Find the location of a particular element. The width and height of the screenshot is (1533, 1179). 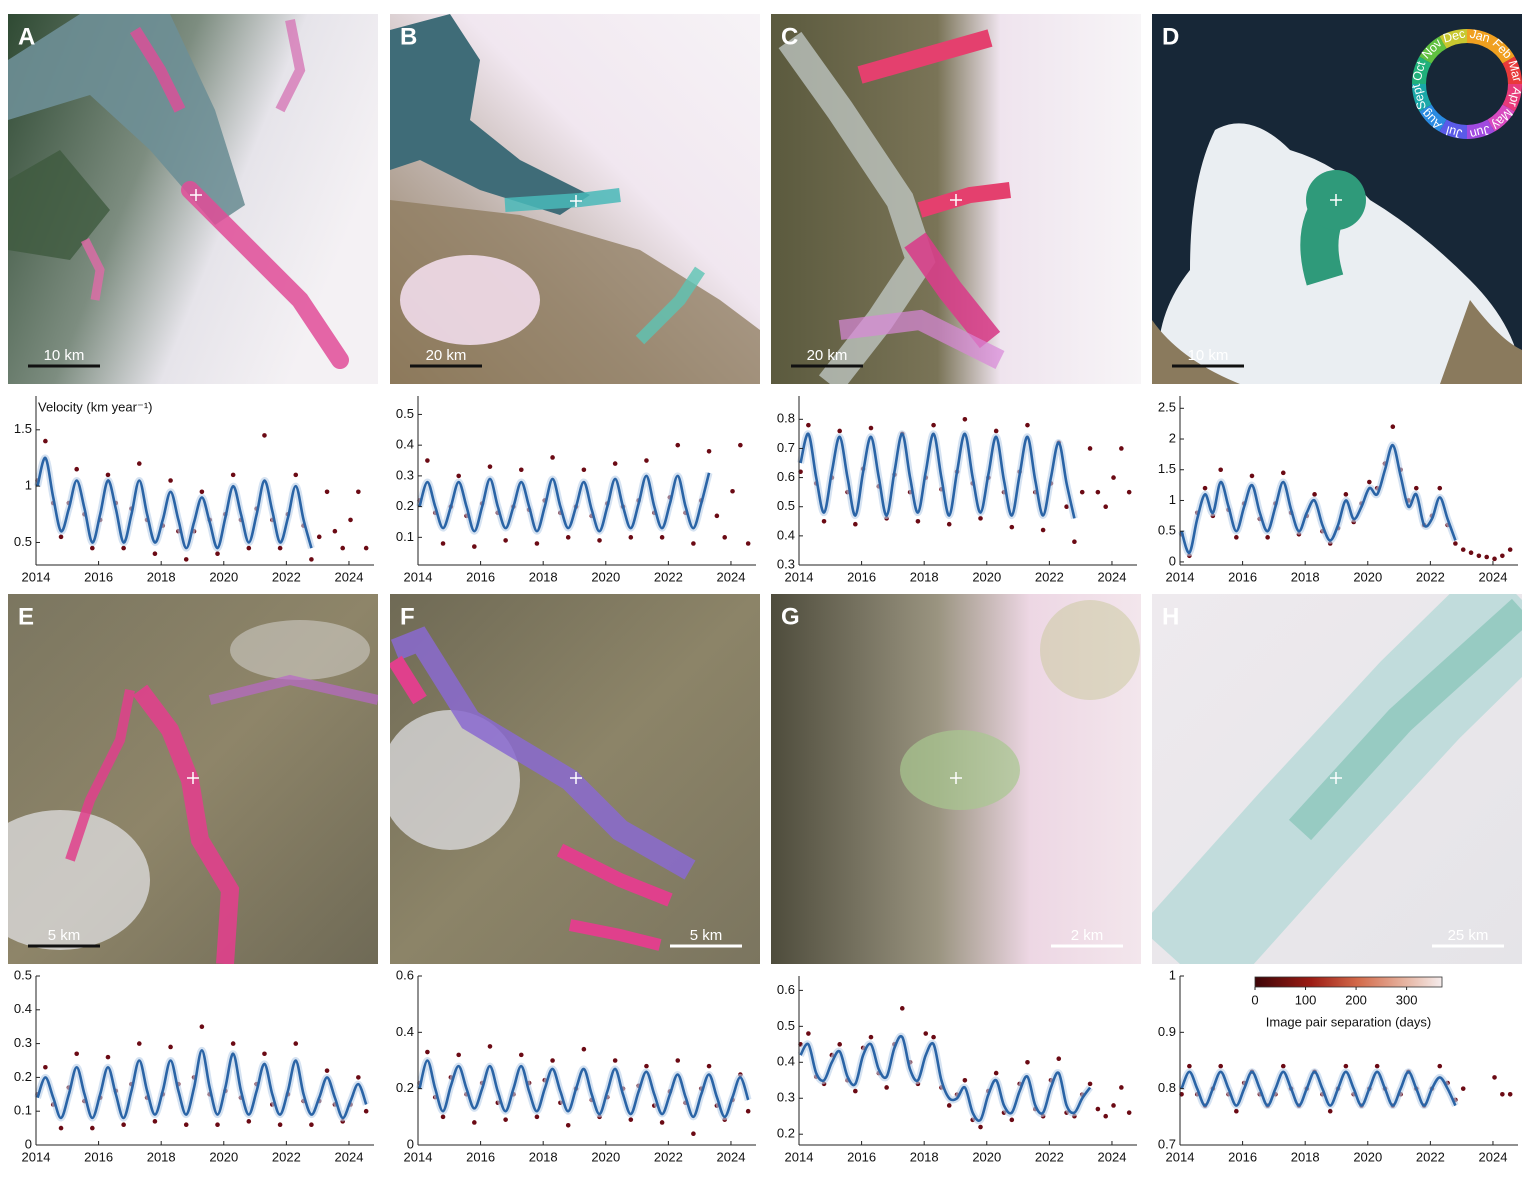

scale-bar-label: 25 km is located at coordinates (1468, 935).